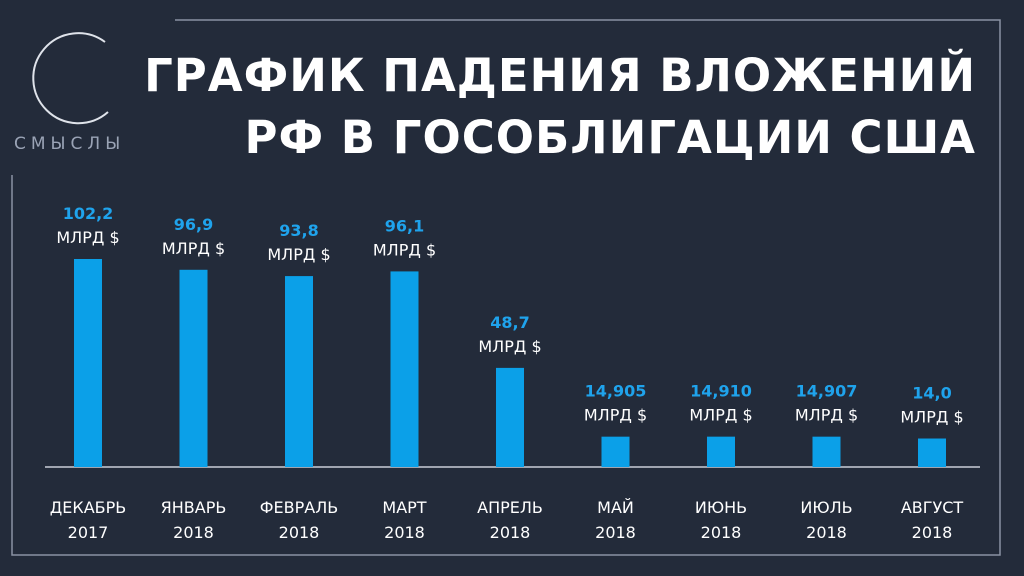 The height and width of the screenshot is (576, 1024). I want to click on value-label: 93,8, so click(298, 230).